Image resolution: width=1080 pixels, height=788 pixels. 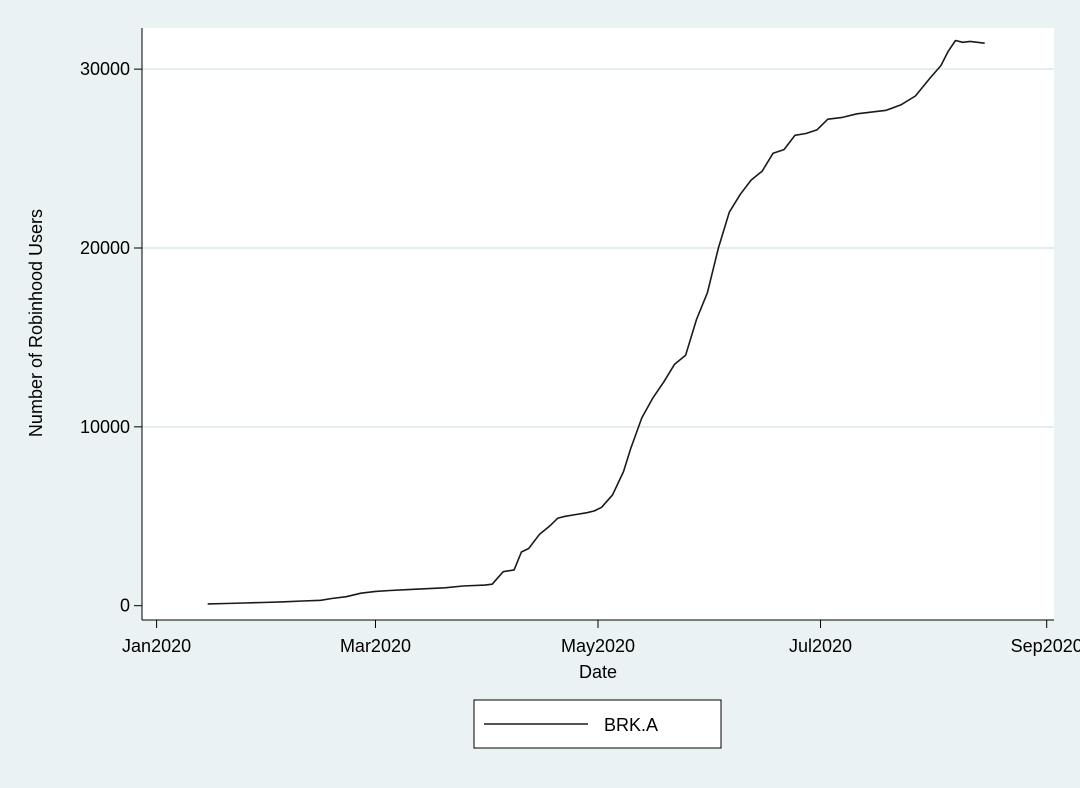 I want to click on y-tick-label: 10000, so click(x=105, y=427).